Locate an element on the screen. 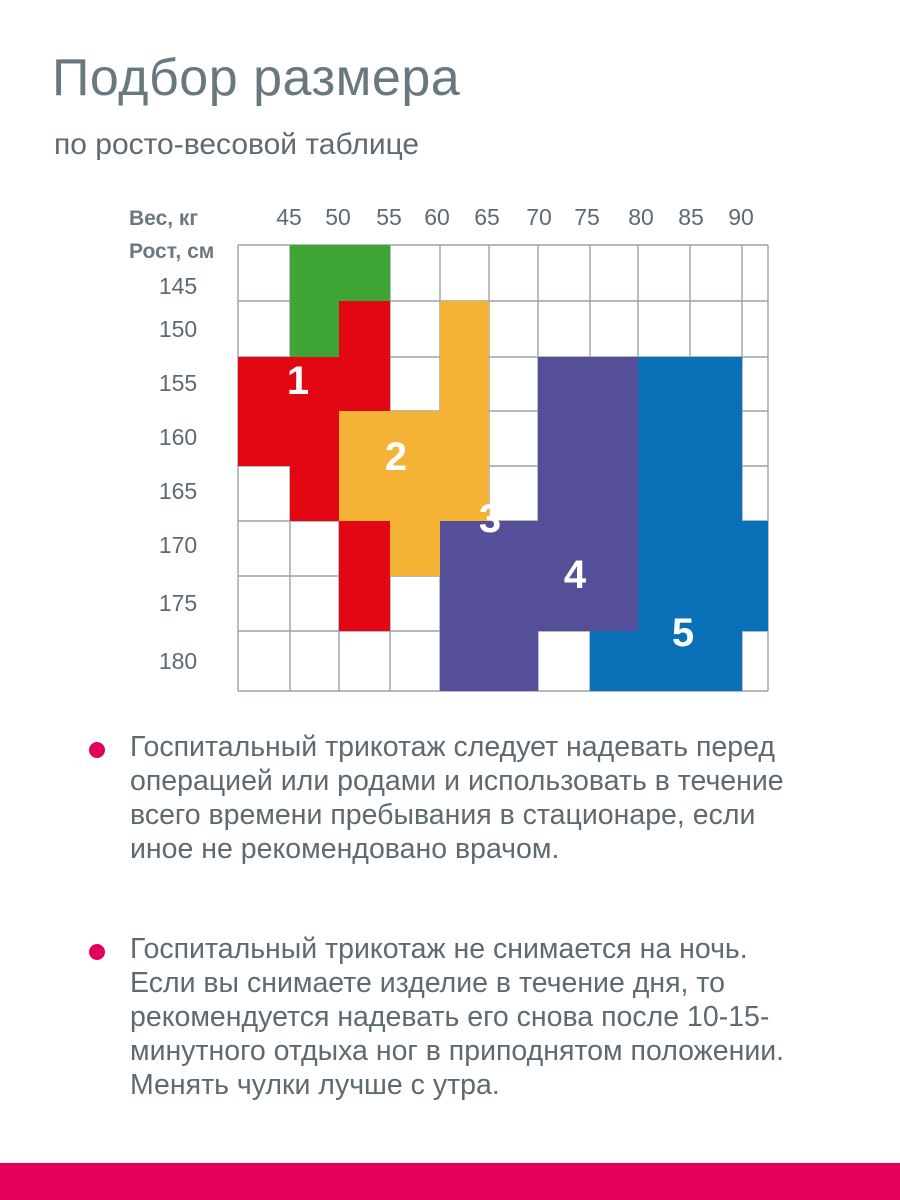 Image resolution: width=900 pixels, height=1200 pixels. weight-tick-85: 85 is located at coordinates (691, 217).